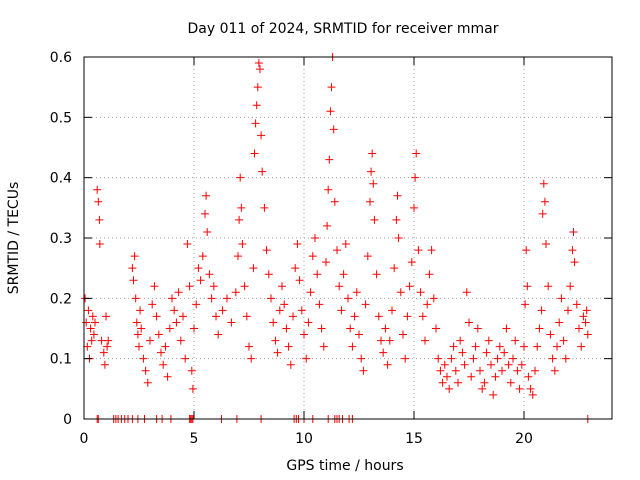  I want to click on y-tick-label: 0.5, so click(61, 118).